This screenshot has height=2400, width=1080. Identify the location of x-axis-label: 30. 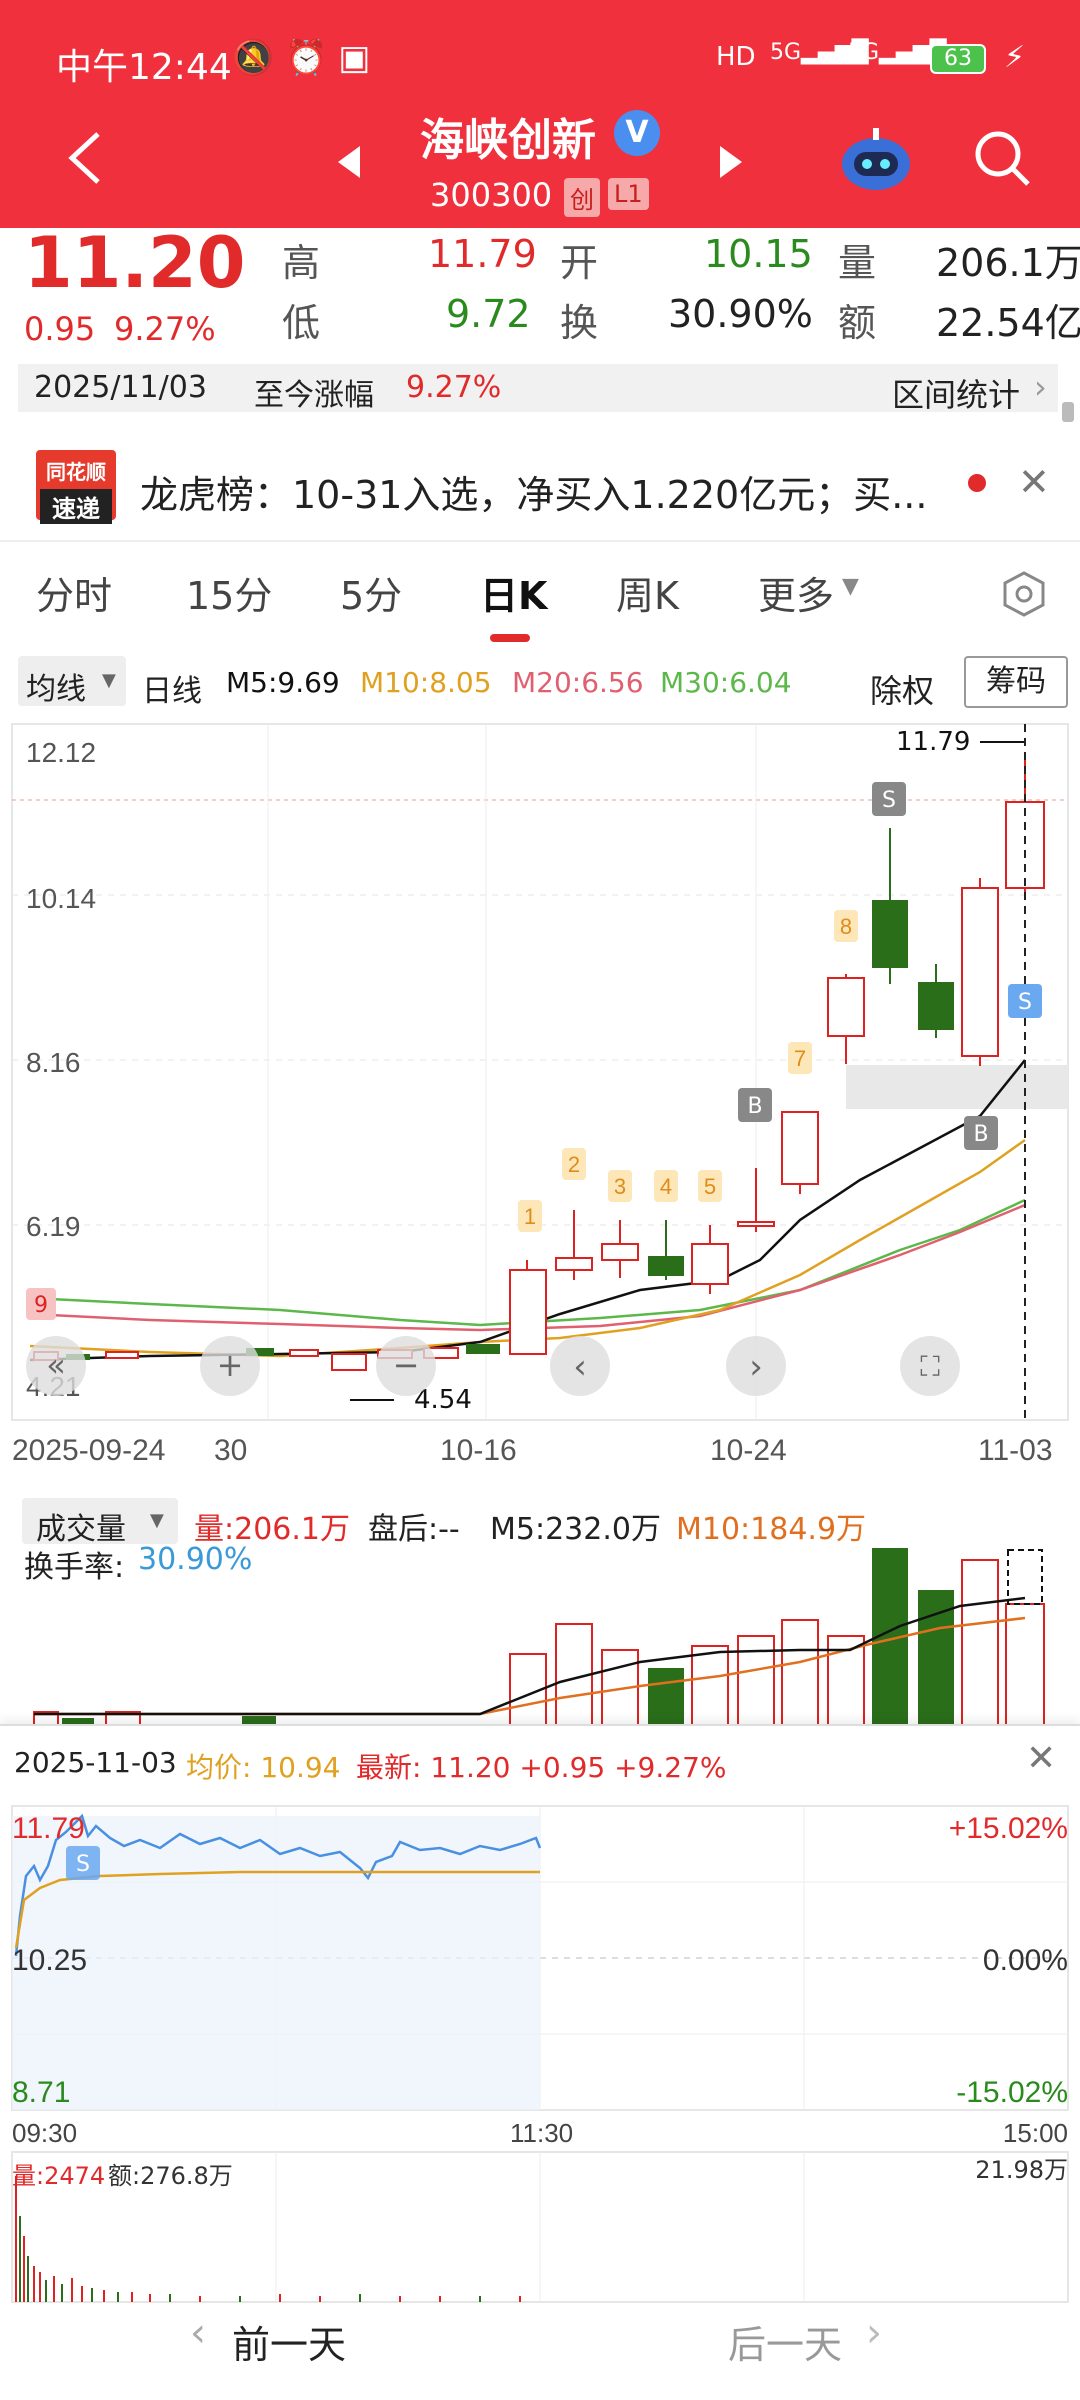
(230, 1450).